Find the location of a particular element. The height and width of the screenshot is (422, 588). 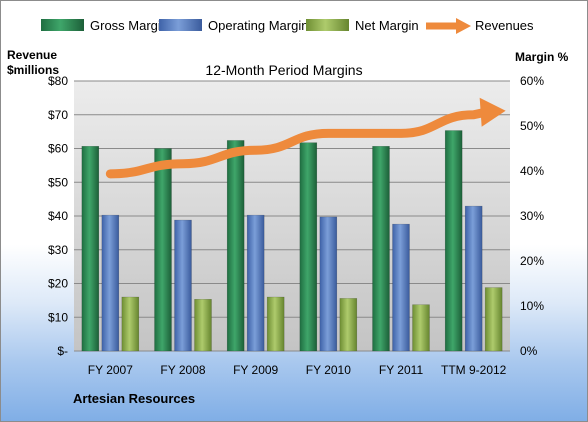

legend-label: Revenues is located at coordinates (504, 25).